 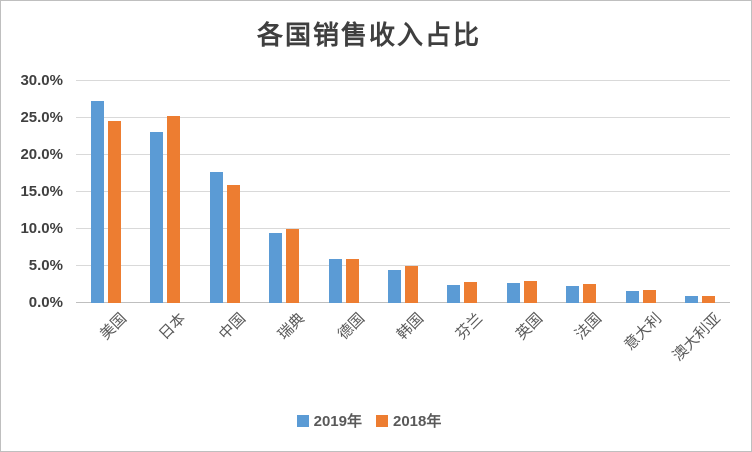 What do you see at coordinates (403, 302) in the screenshot?
I see `x-axis-line` at bounding box center [403, 302].